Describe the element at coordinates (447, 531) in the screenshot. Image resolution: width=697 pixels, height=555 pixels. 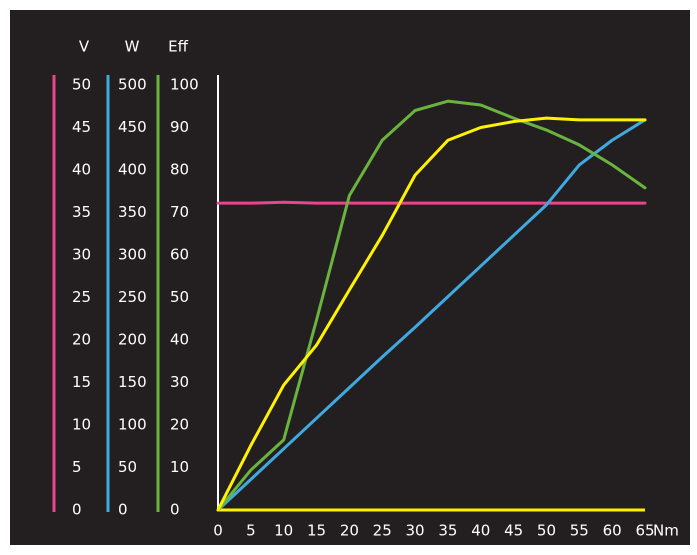
I see `x-tick-label: 35` at that location.